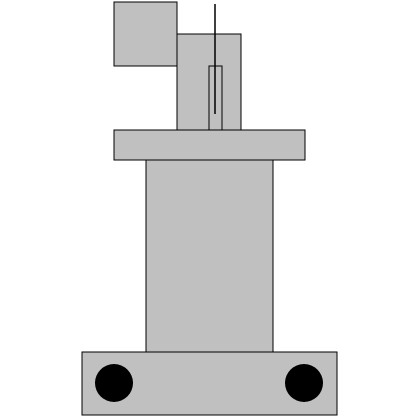 The width and height of the screenshot is (420, 420). I want to click on left-wheel-icon, so click(114, 383).